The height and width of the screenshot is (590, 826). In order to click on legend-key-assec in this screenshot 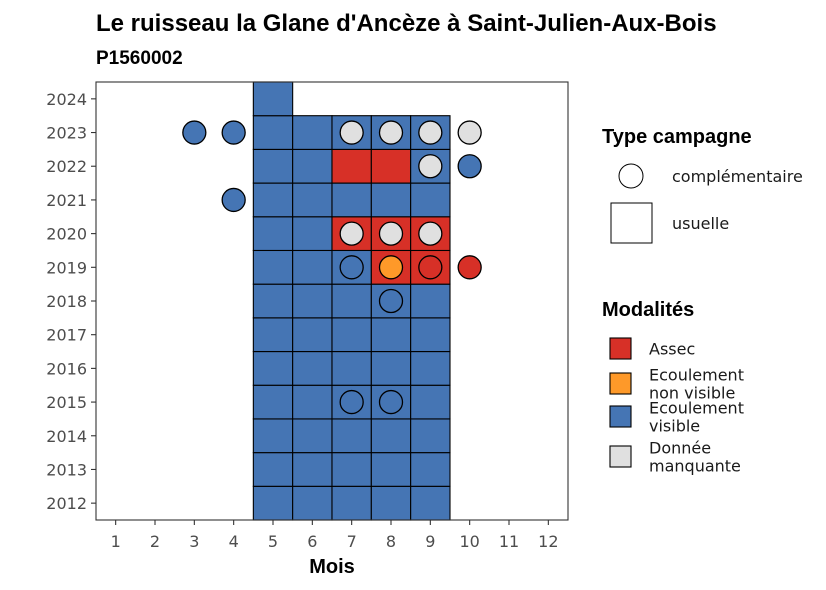, I will do `click(620, 348)`.